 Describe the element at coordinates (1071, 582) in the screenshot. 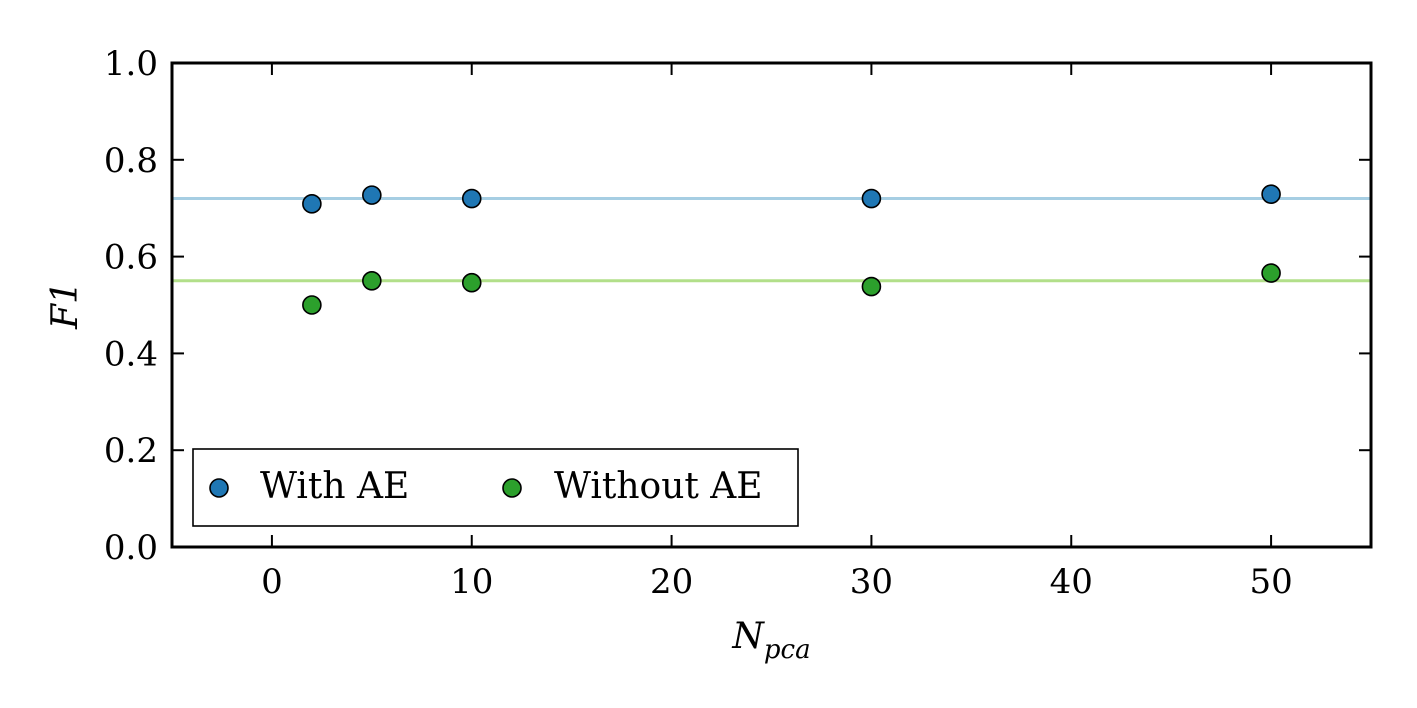

I see `x-tick-label: 40` at that location.